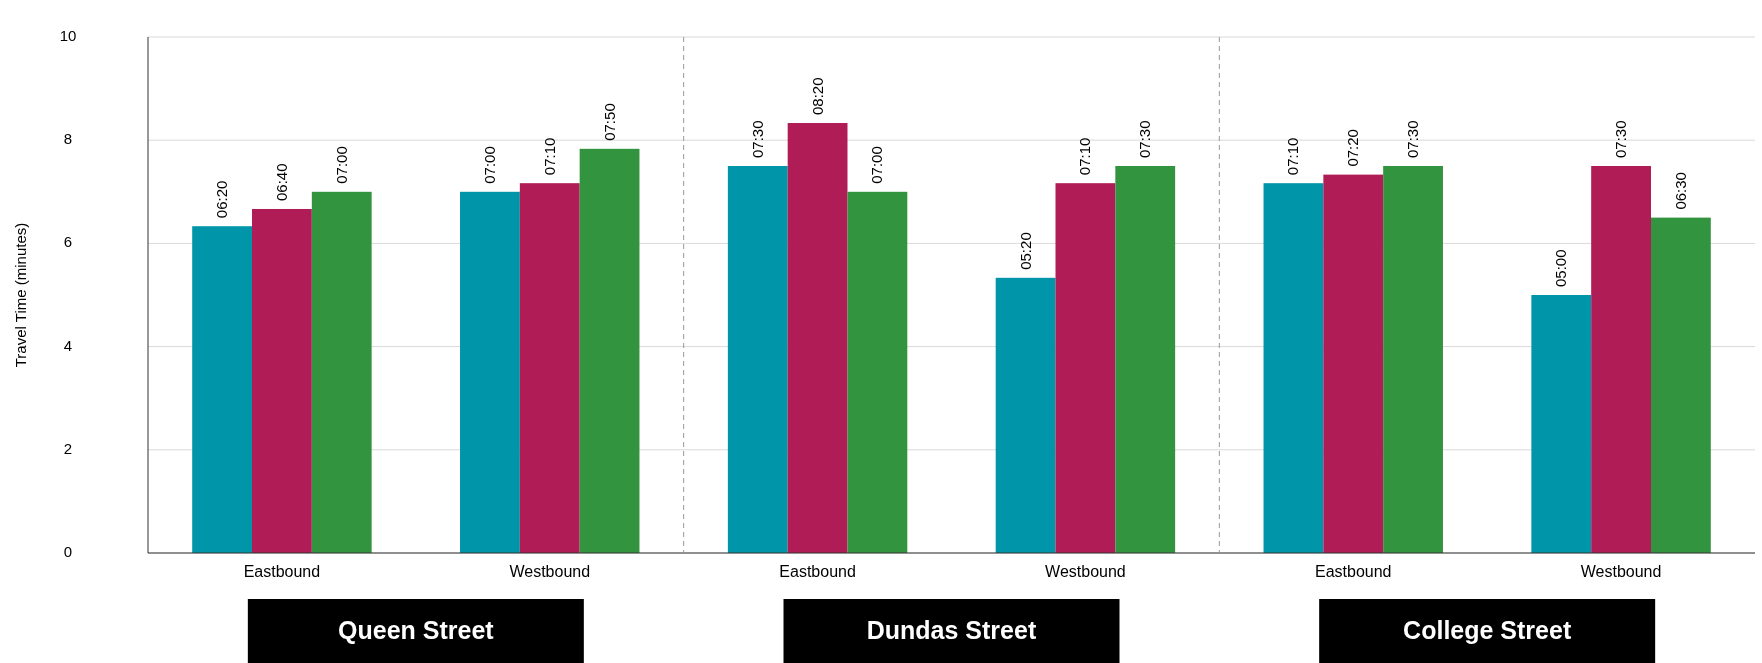 The height and width of the screenshot is (663, 1762). What do you see at coordinates (68, 551) in the screenshot?
I see `y-tick-label: 0` at bounding box center [68, 551].